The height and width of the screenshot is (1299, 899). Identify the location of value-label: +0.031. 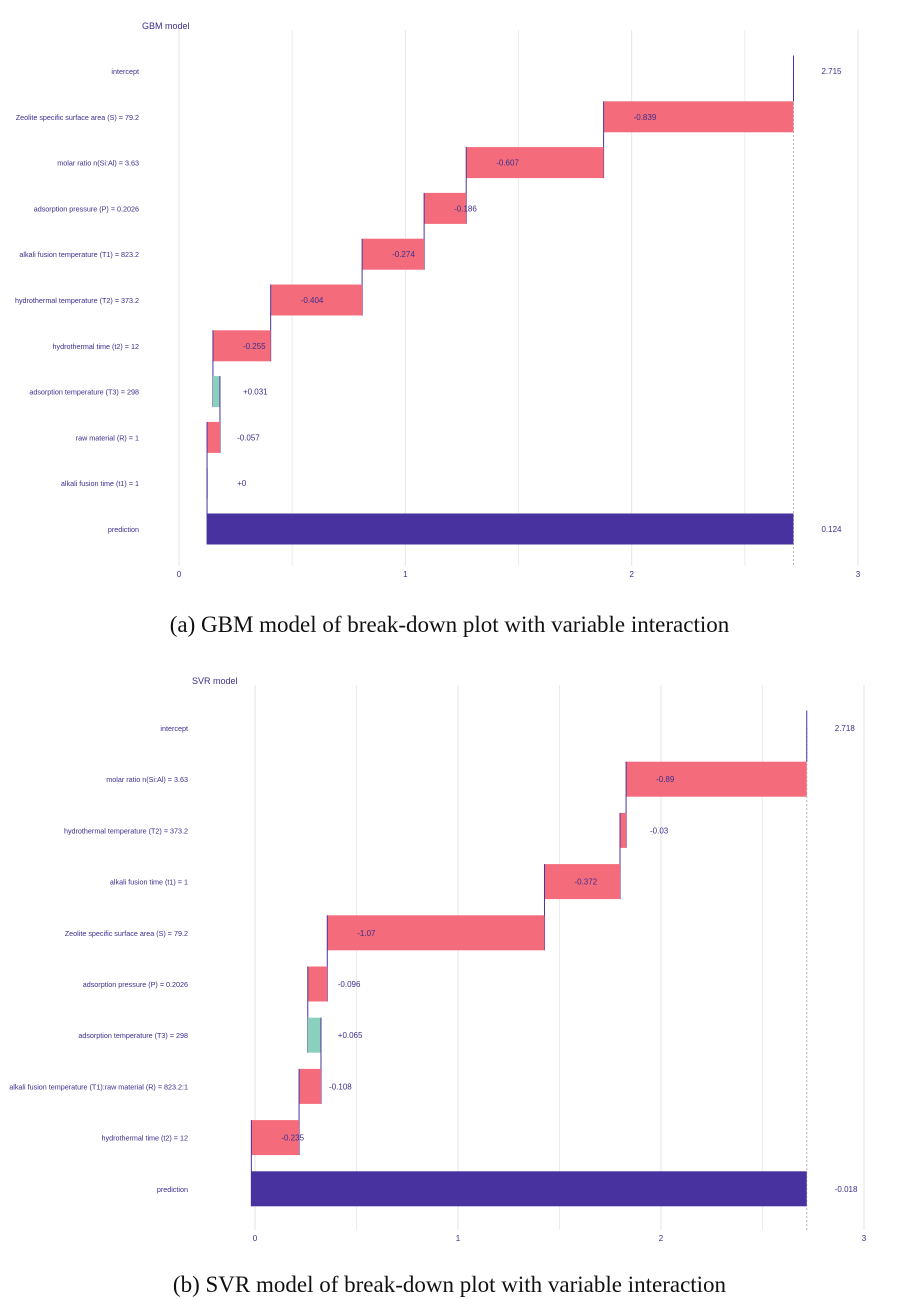
(255, 392).